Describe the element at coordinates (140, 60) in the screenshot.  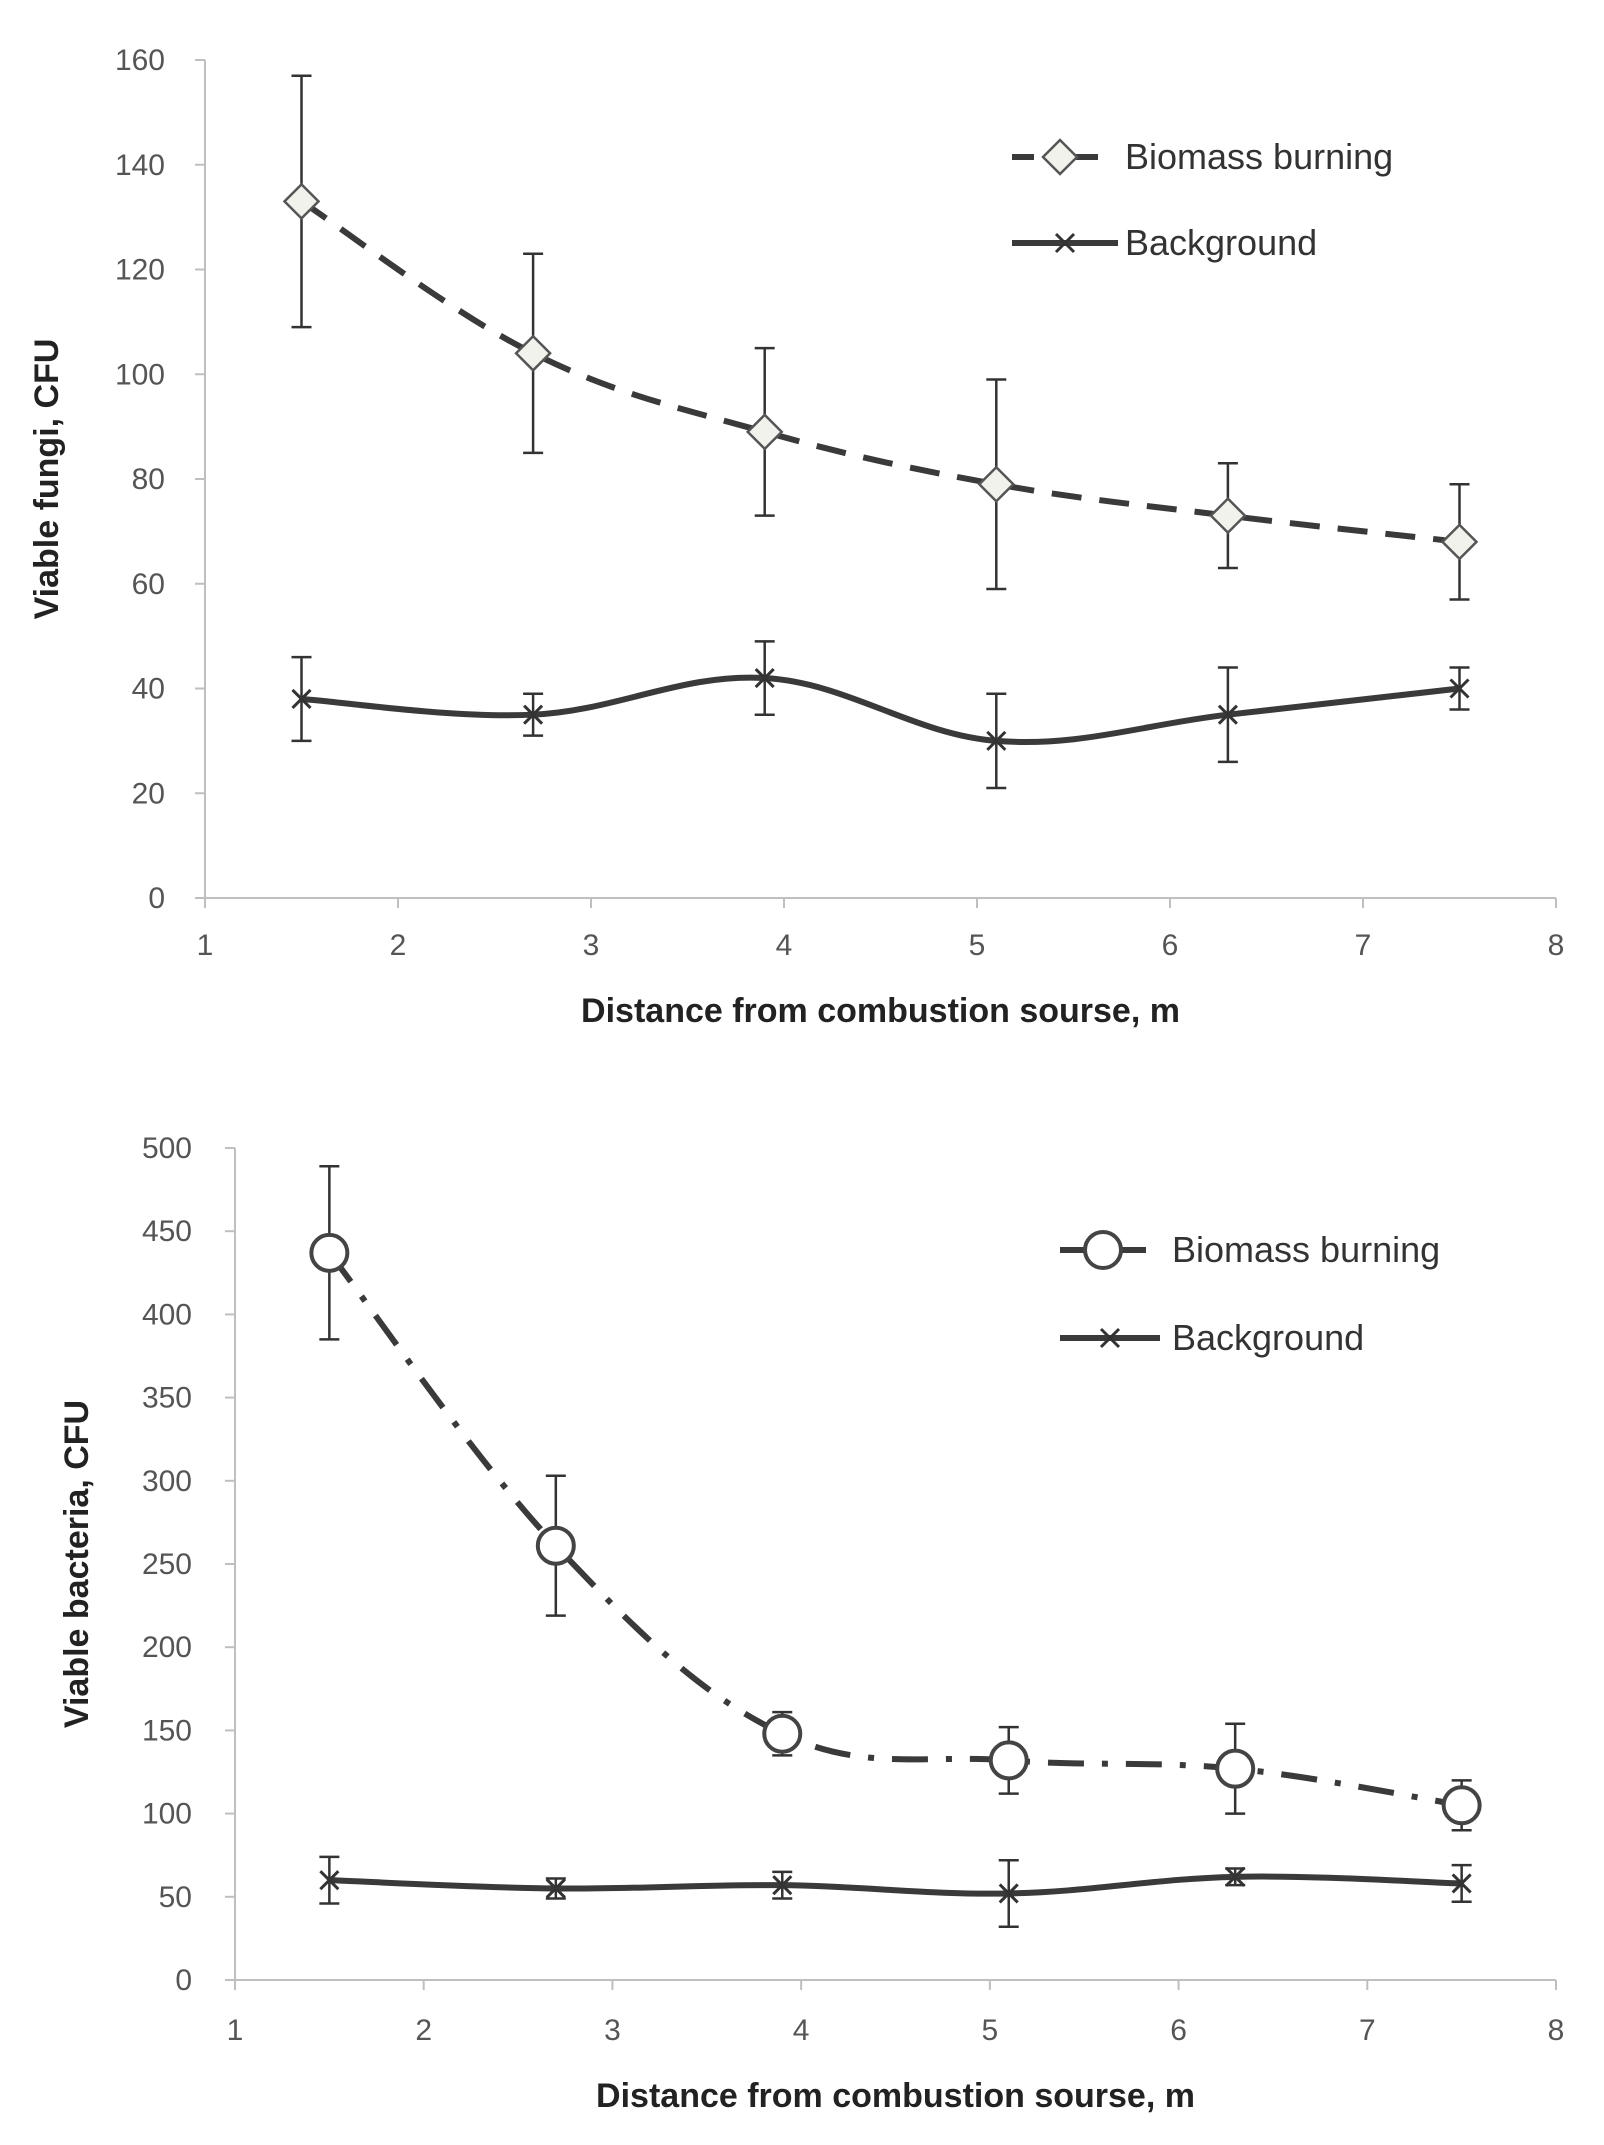
I see `y-tick-label: 160` at that location.